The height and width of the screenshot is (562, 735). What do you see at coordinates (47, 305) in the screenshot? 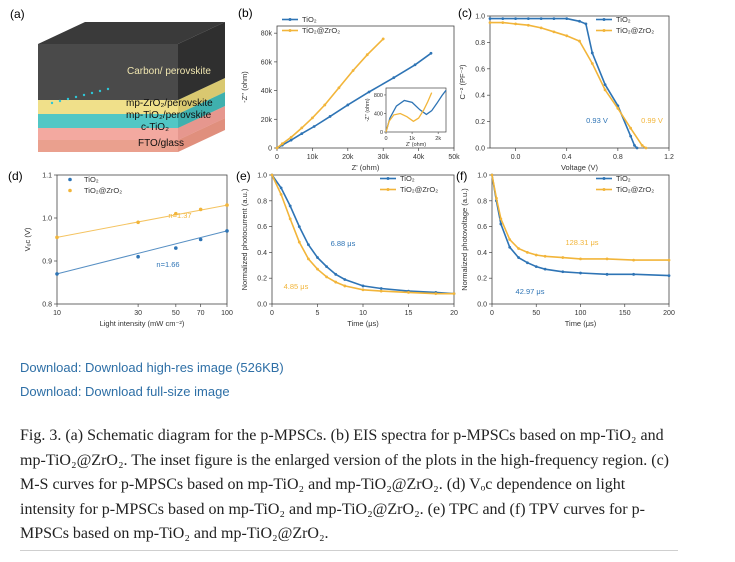
I see `chart-d-ytick-label: 0.8` at bounding box center [47, 305].